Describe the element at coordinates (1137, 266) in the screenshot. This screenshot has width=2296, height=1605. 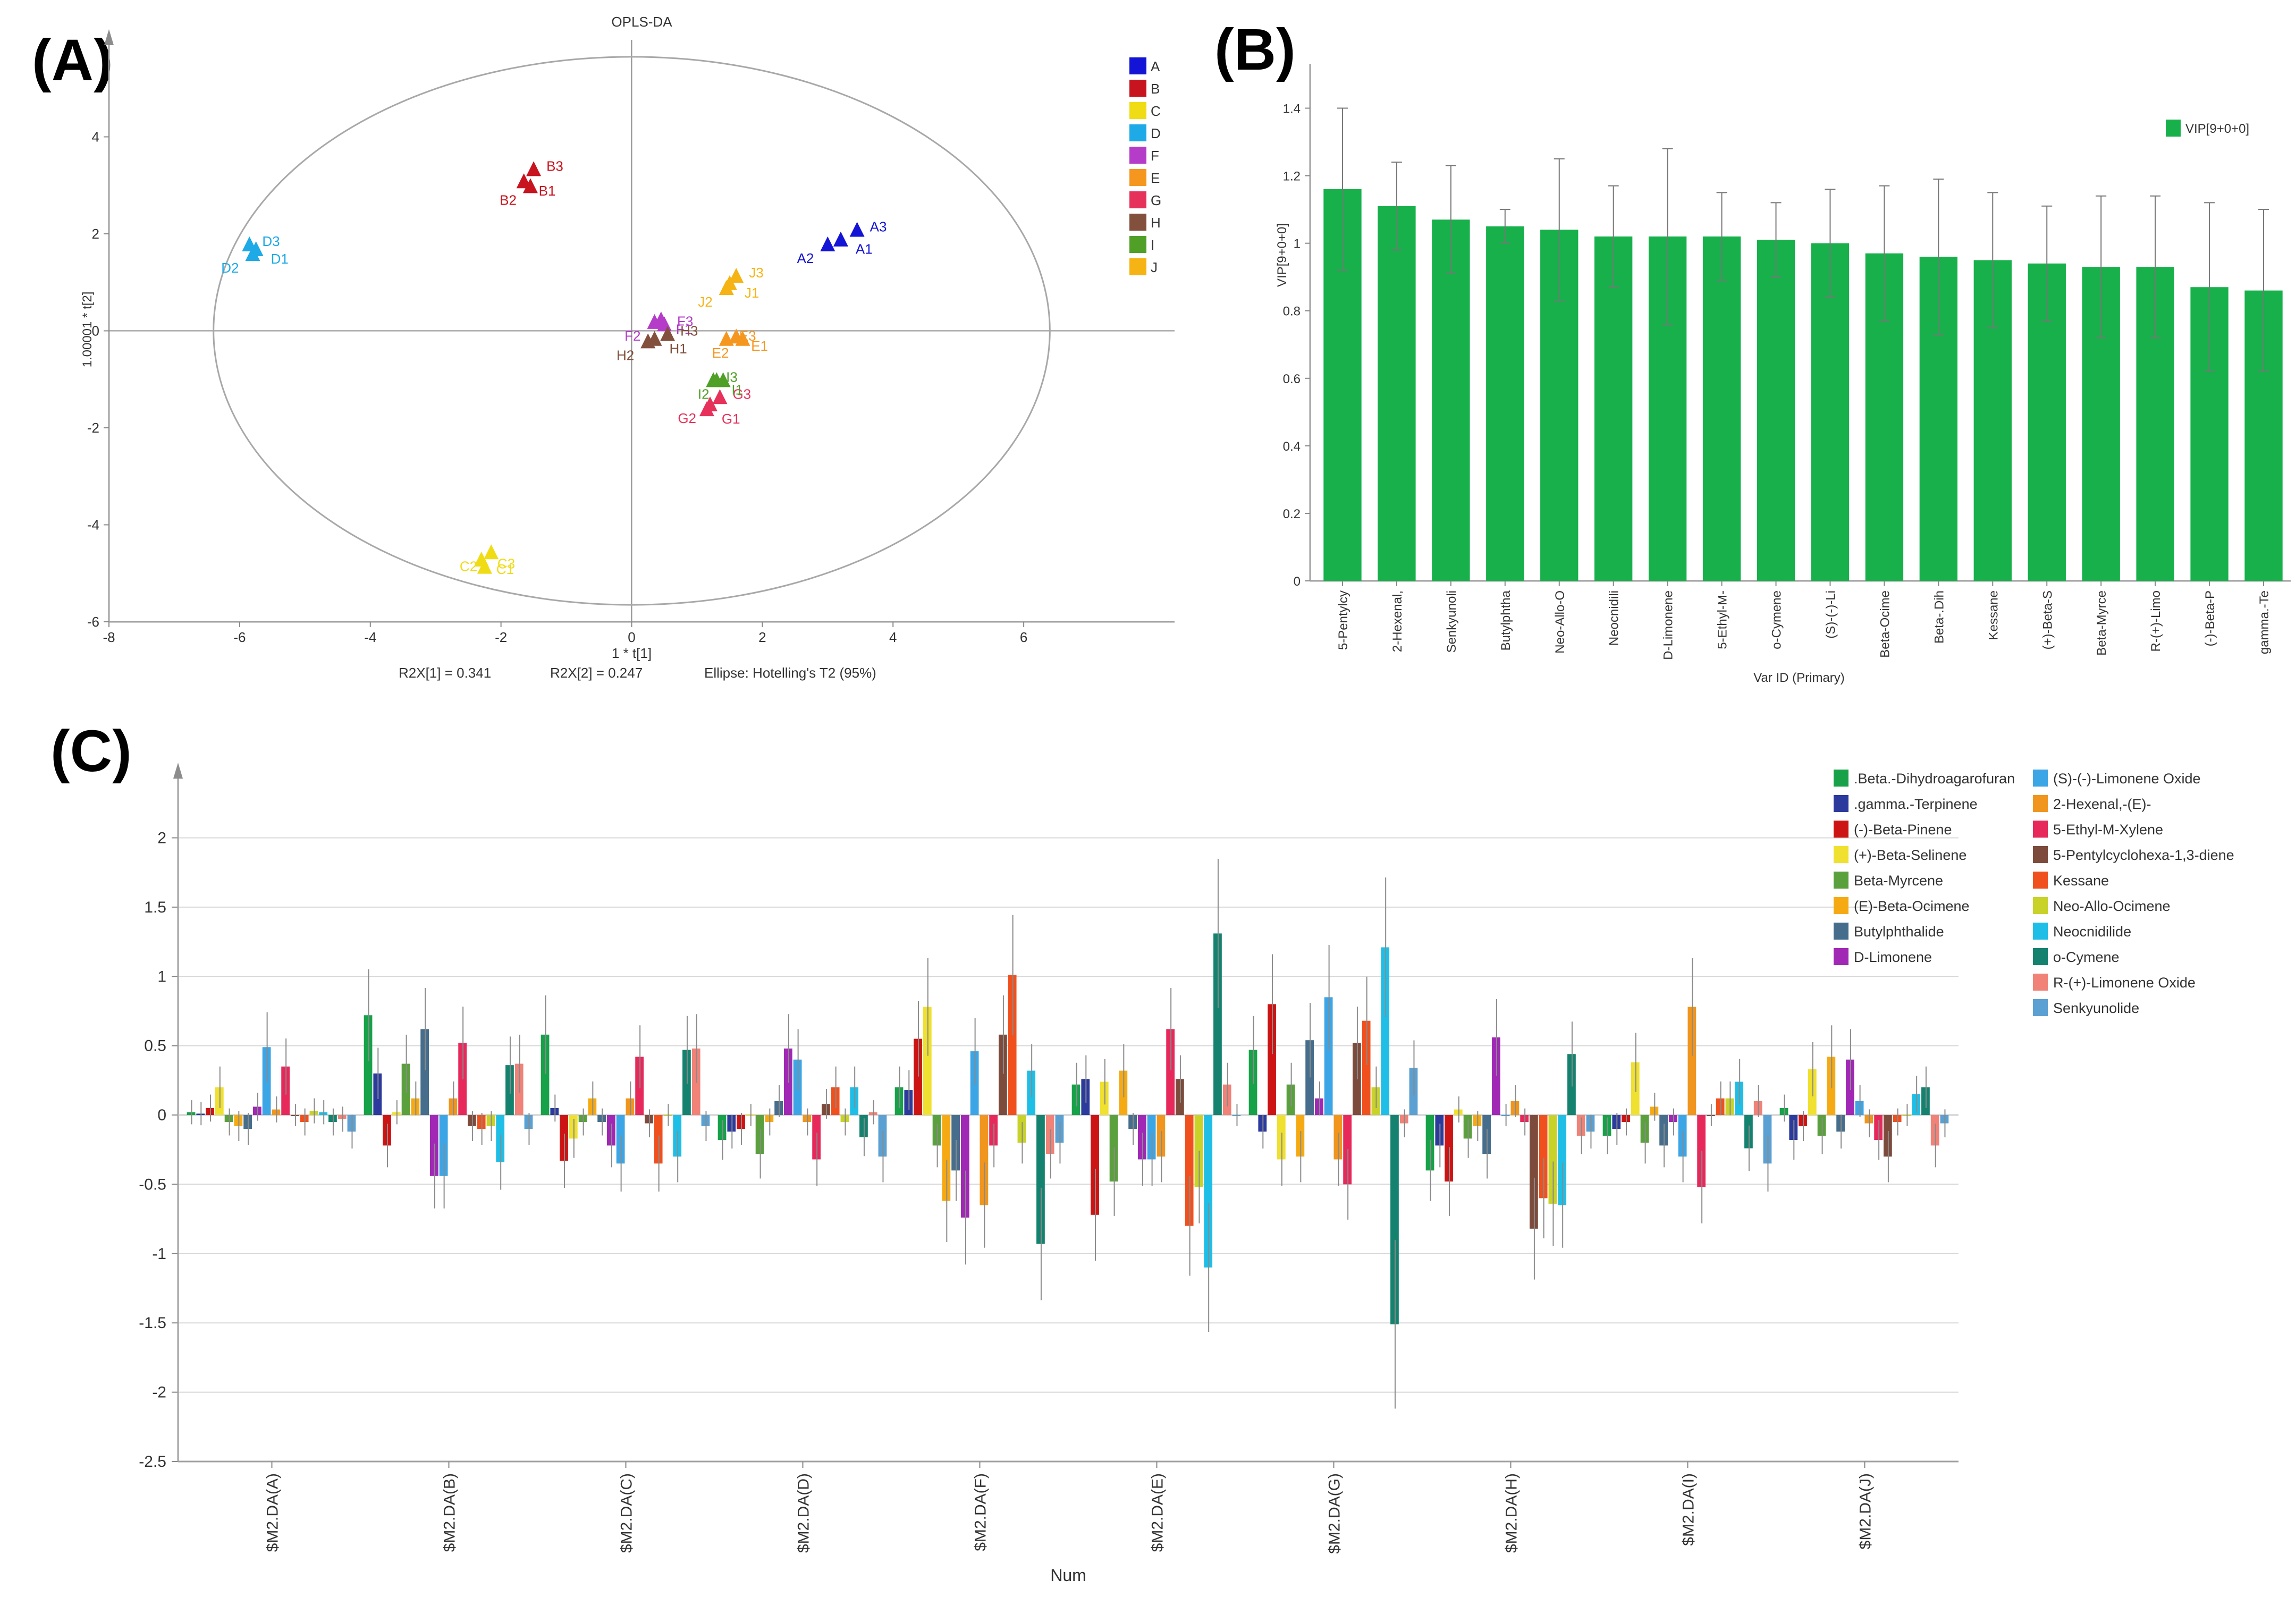
I see `legend-swatch-J` at that location.